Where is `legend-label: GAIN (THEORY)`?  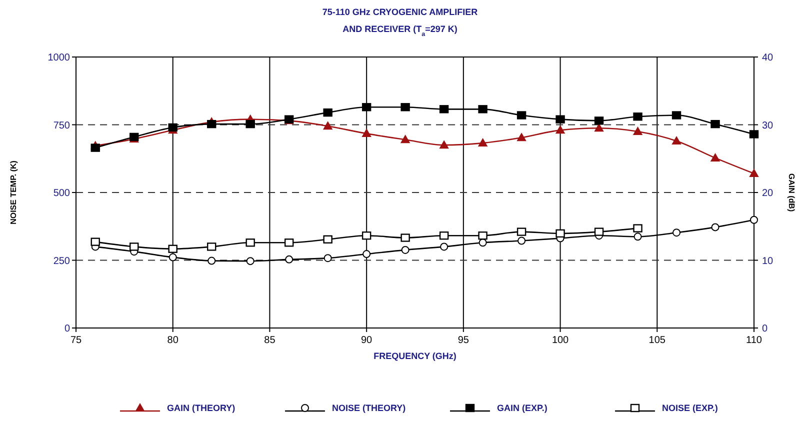 legend-label: GAIN (THEORY) is located at coordinates (201, 408).